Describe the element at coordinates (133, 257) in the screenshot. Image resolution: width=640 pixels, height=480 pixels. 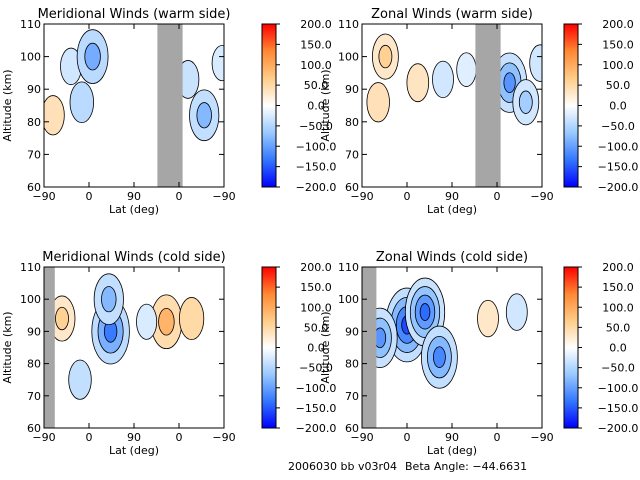
I see `panel-title: Meridional Winds (cold side)` at that location.